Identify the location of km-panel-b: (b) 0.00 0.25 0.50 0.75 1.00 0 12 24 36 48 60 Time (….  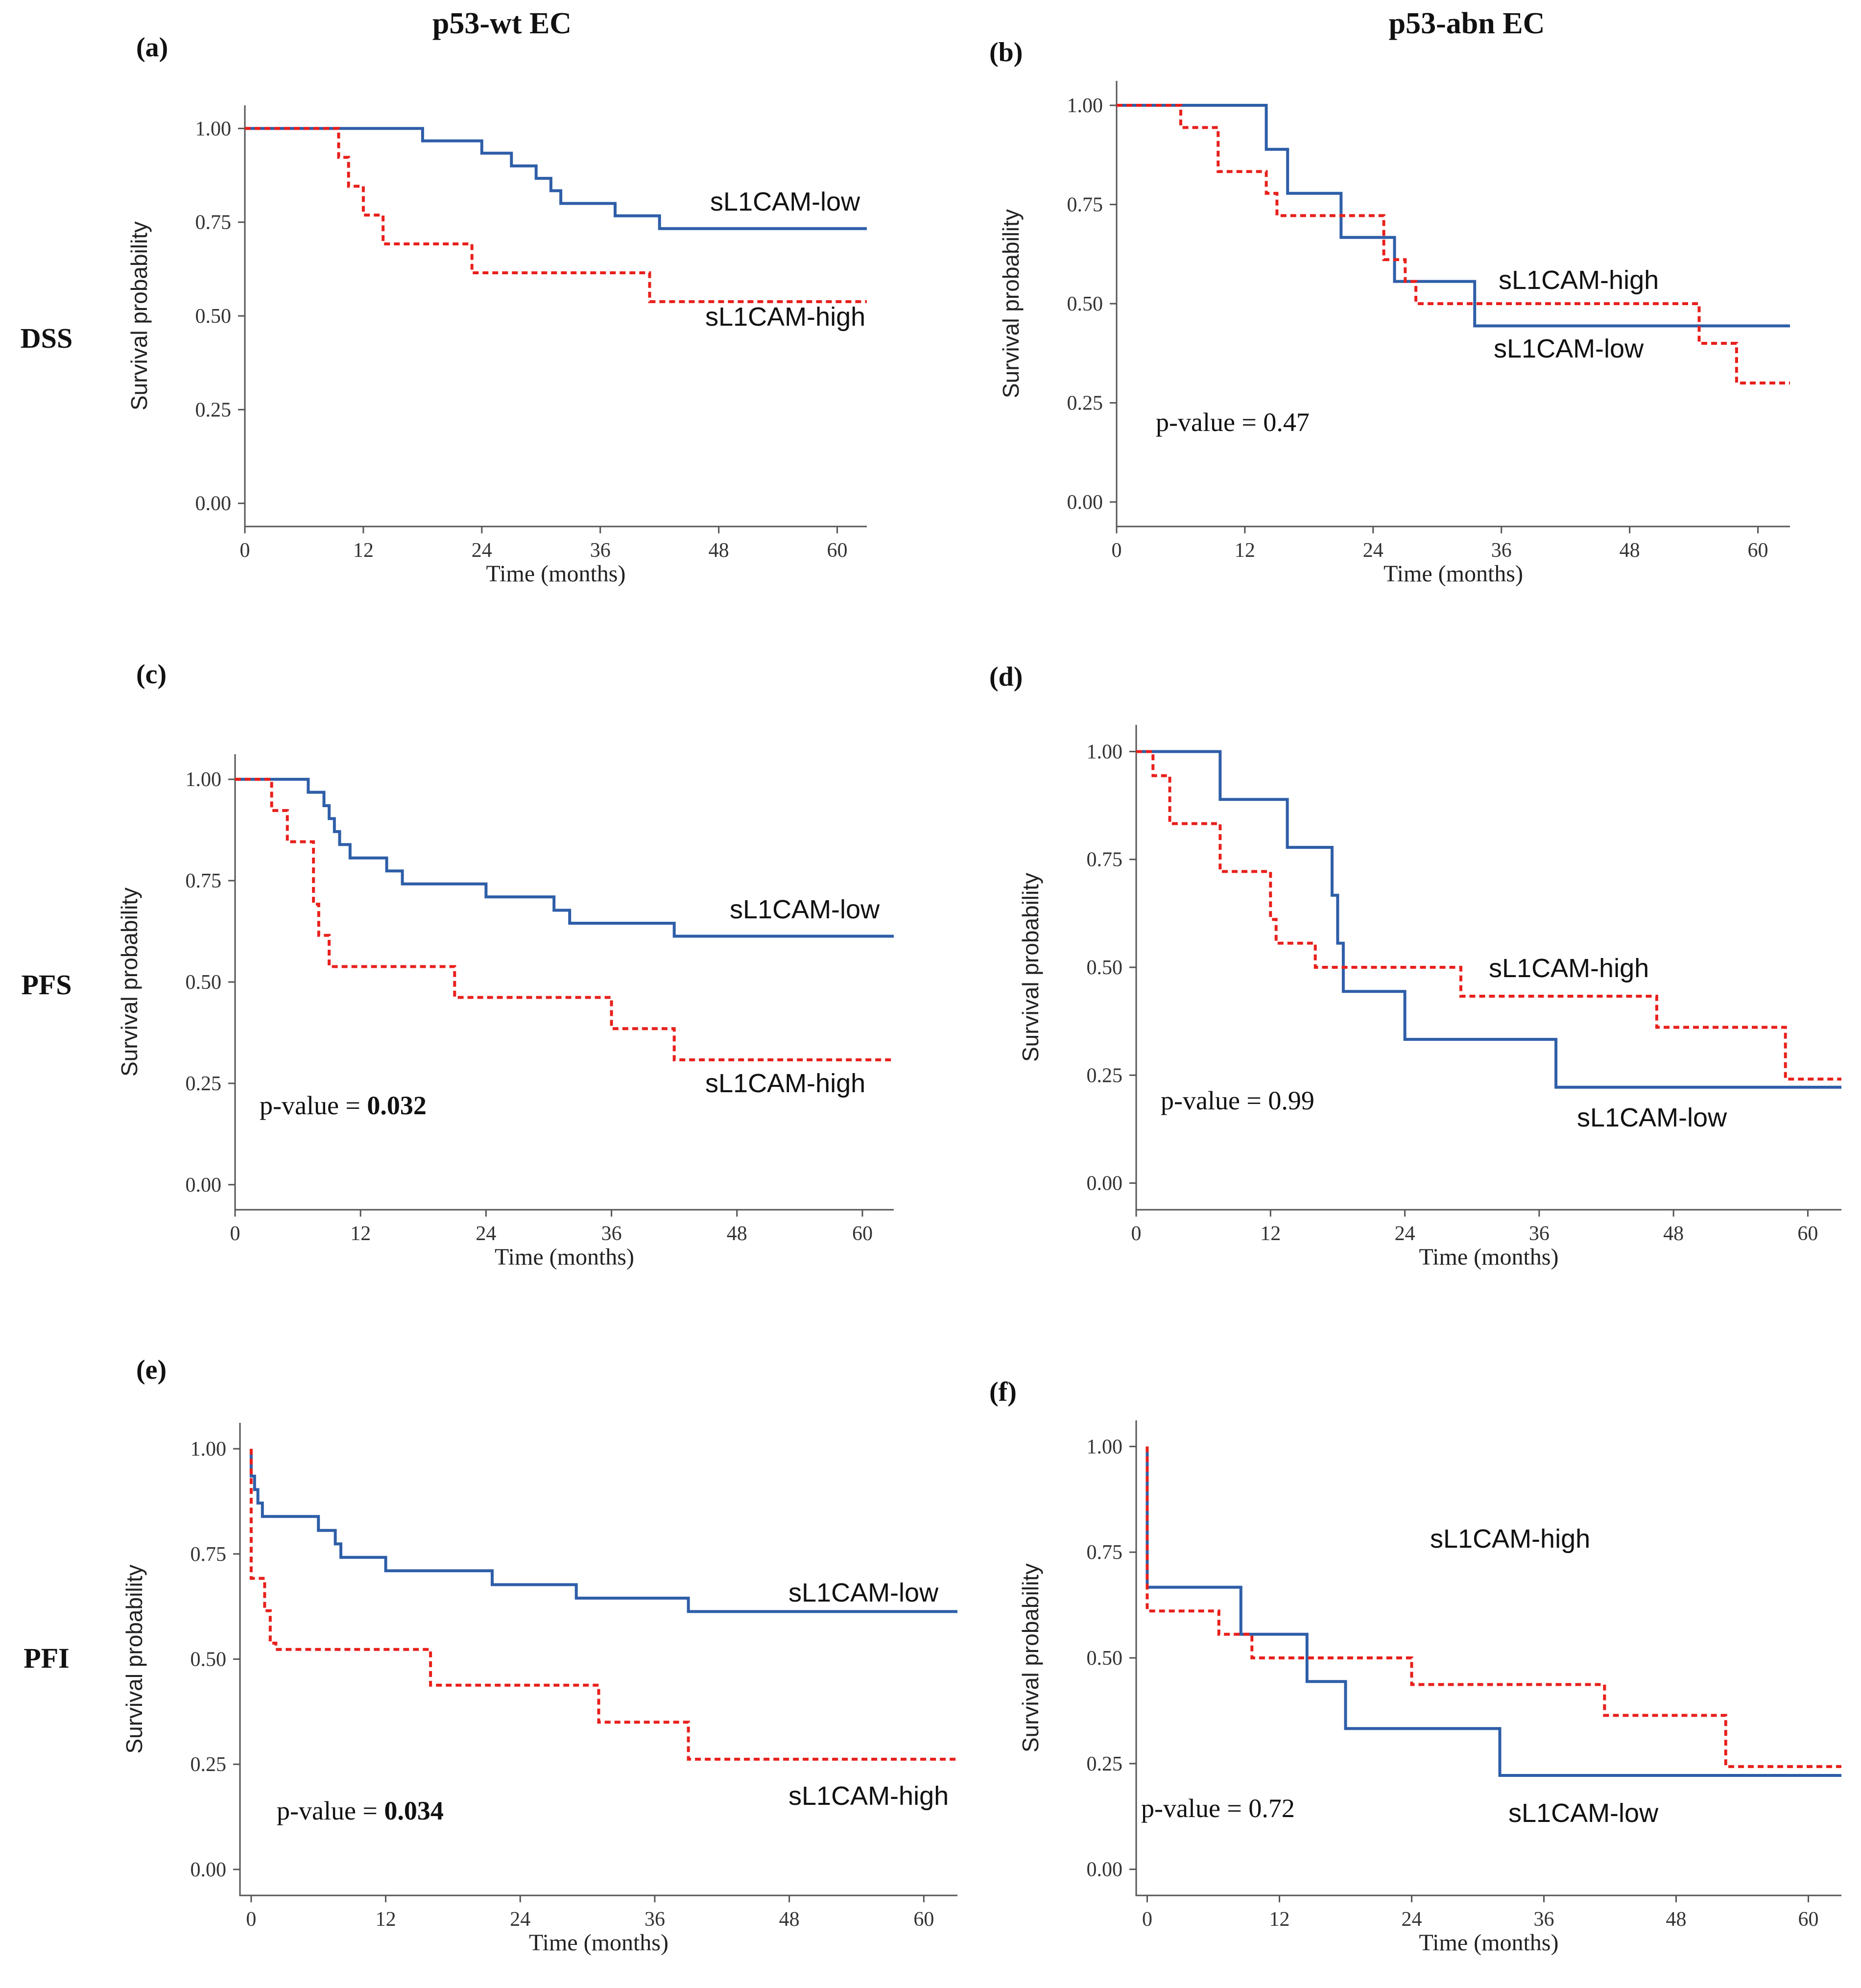
(1389, 312).